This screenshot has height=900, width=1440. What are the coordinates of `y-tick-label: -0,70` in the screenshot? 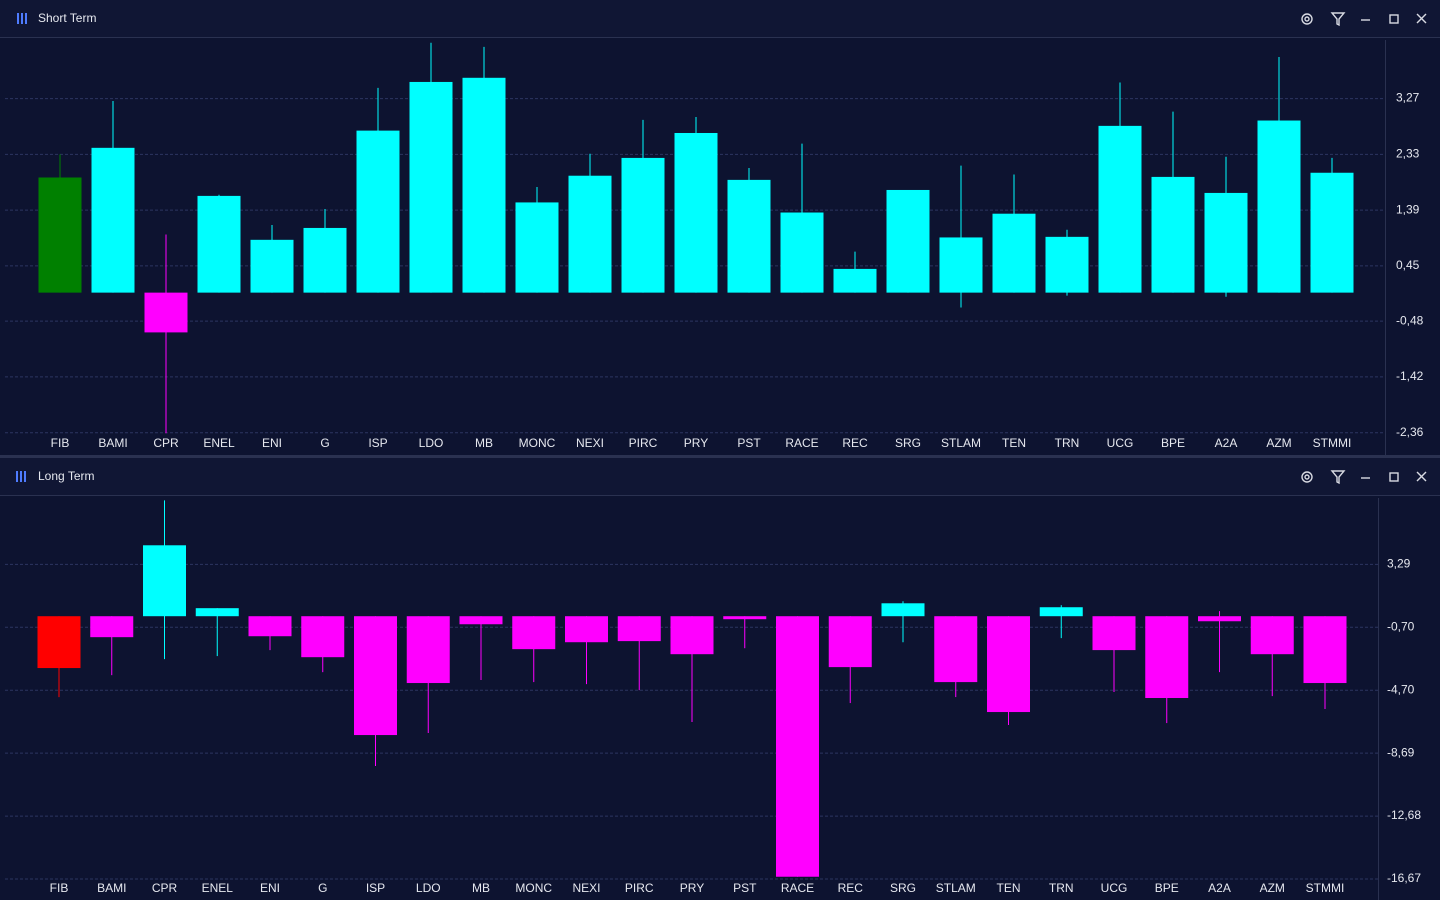 It's located at (1401, 626).